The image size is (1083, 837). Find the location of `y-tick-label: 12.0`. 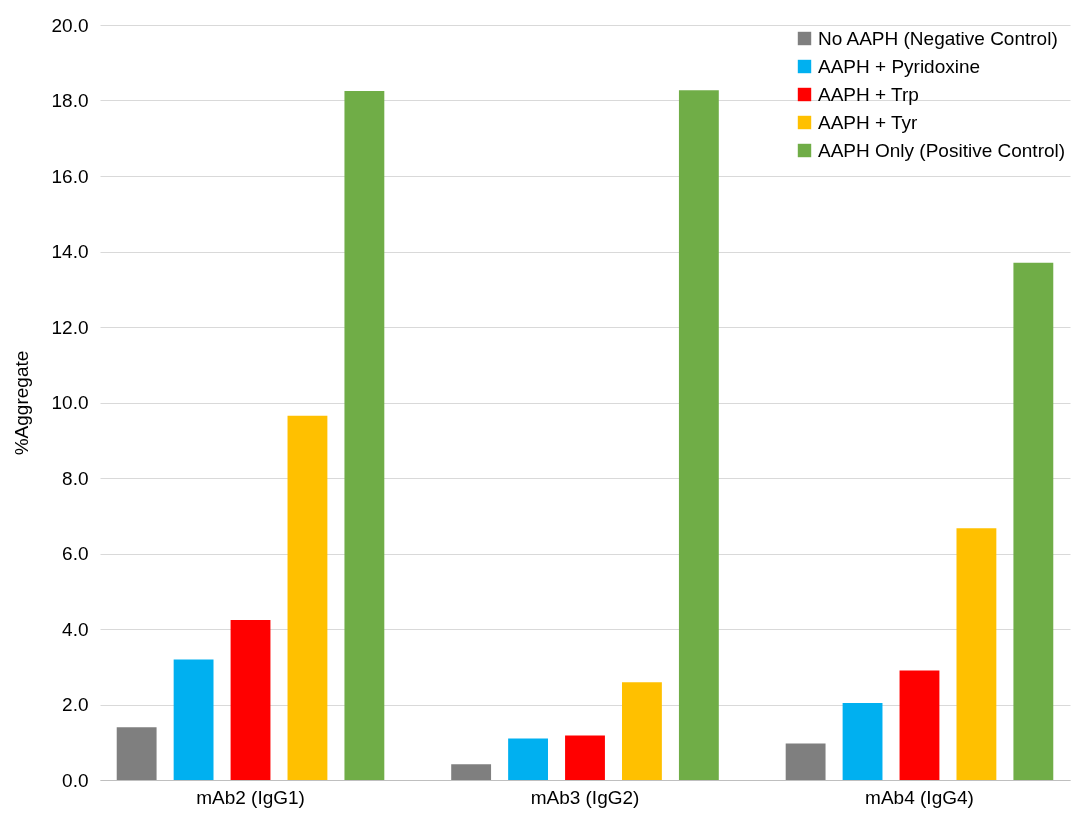

y-tick-label: 12.0 is located at coordinates (70, 327).